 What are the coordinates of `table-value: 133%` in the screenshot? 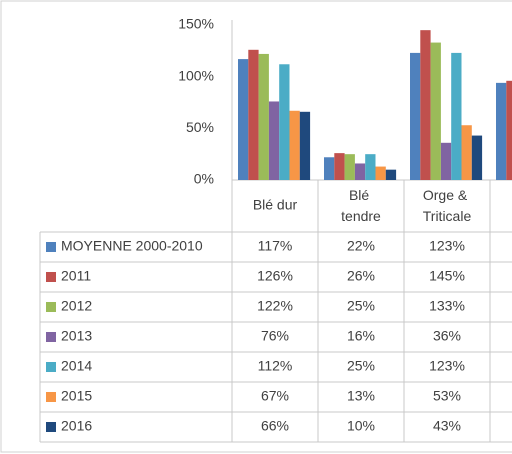 It's located at (447, 306).